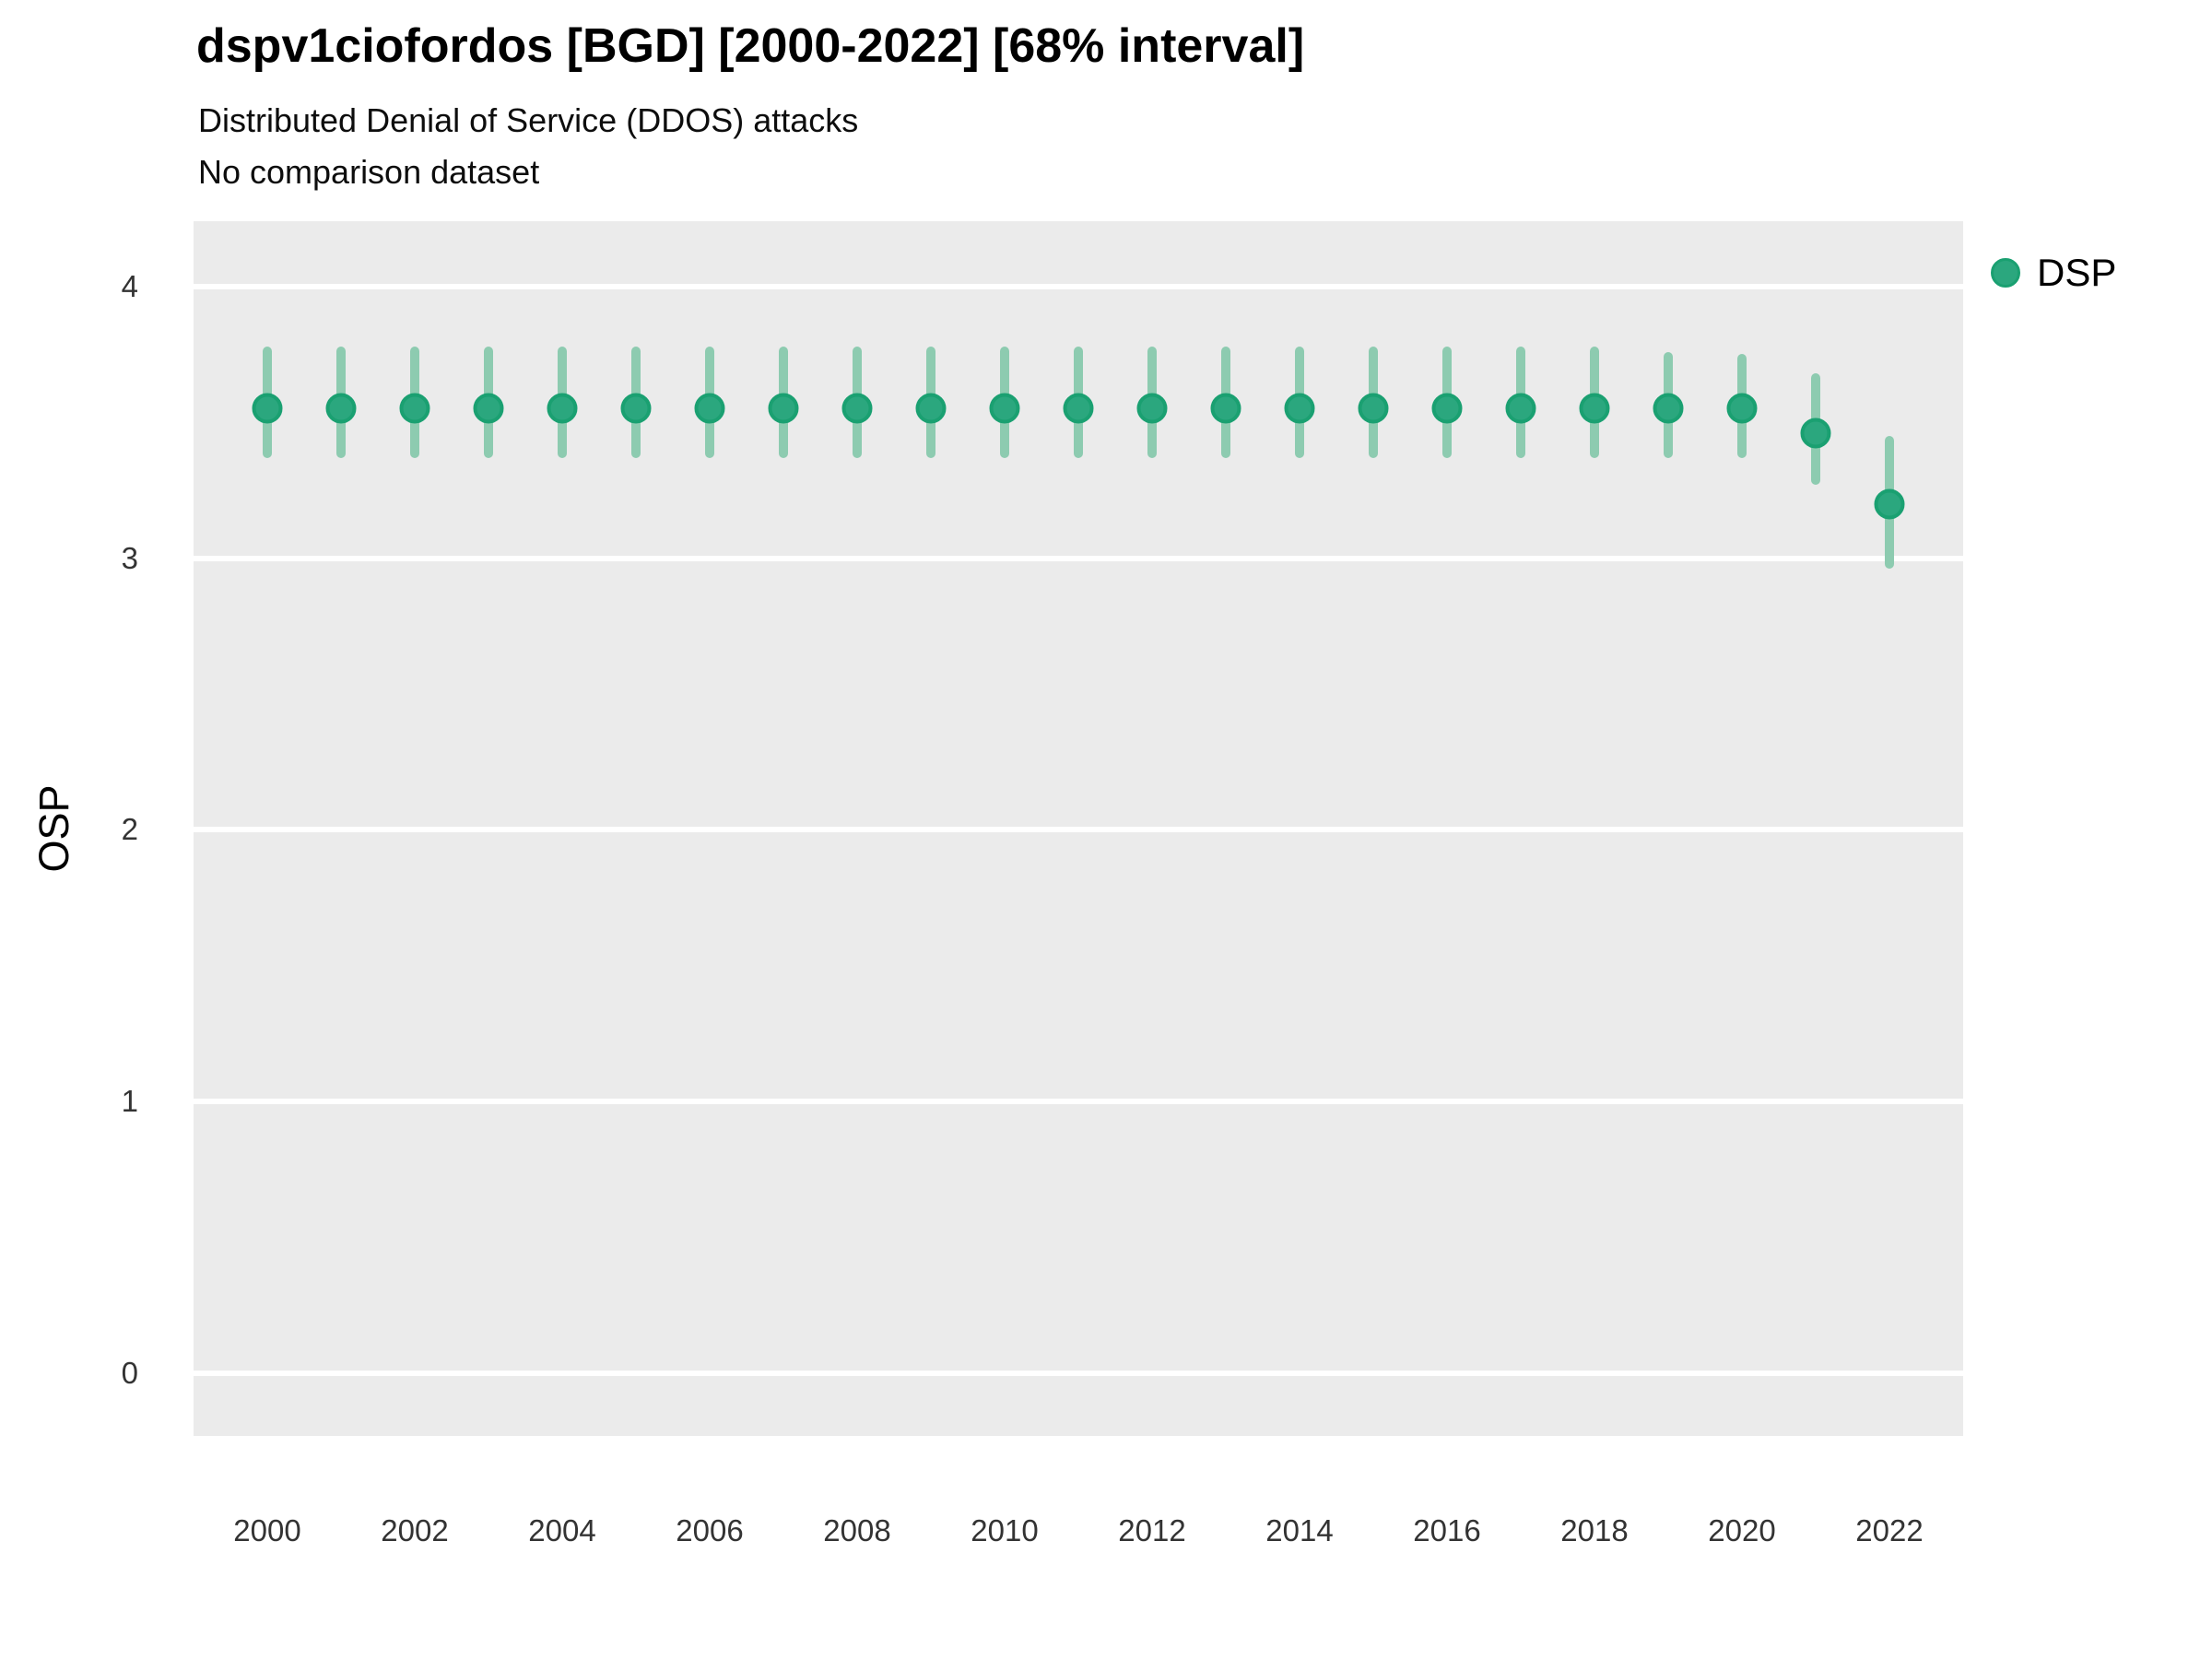  I want to click on data-point-2015, so click(1373, 408).